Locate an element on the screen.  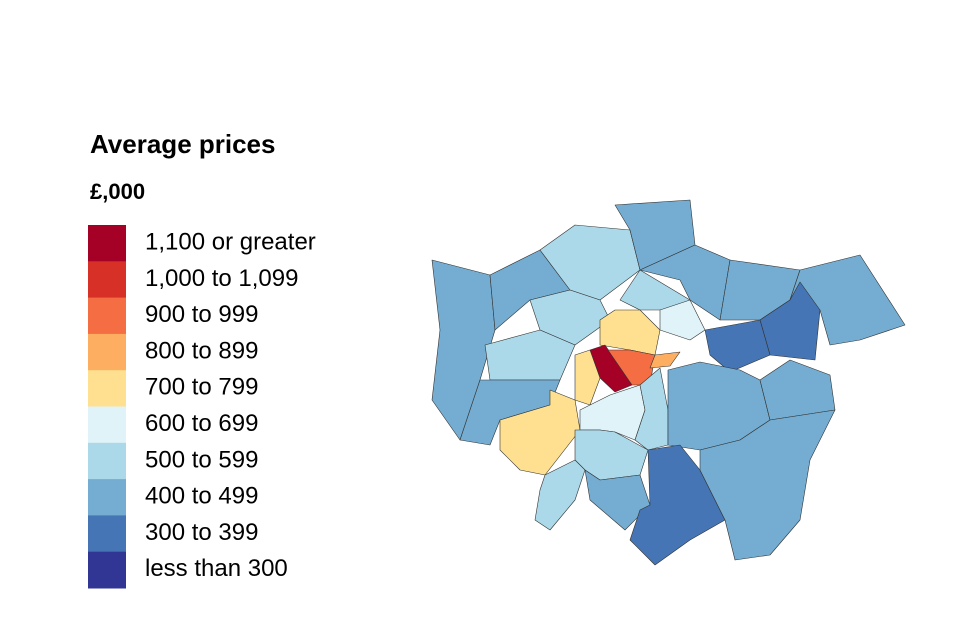
legend-label: 500 to 599 is located at coordinates (201, 459).